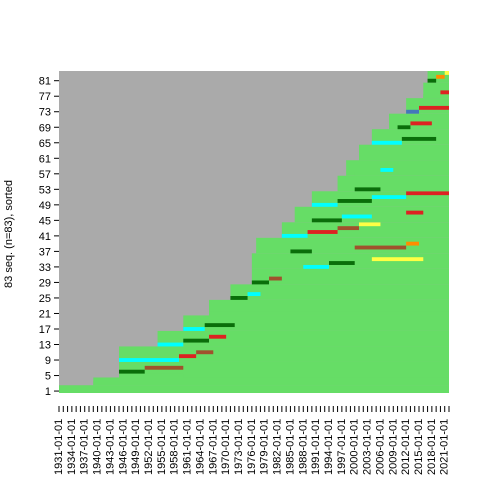 The height and width of the screenshot is (485, 480). Describe the element at coordinates (45, 113) in the screenshot. I see `y-tick-label: 73` at that location.